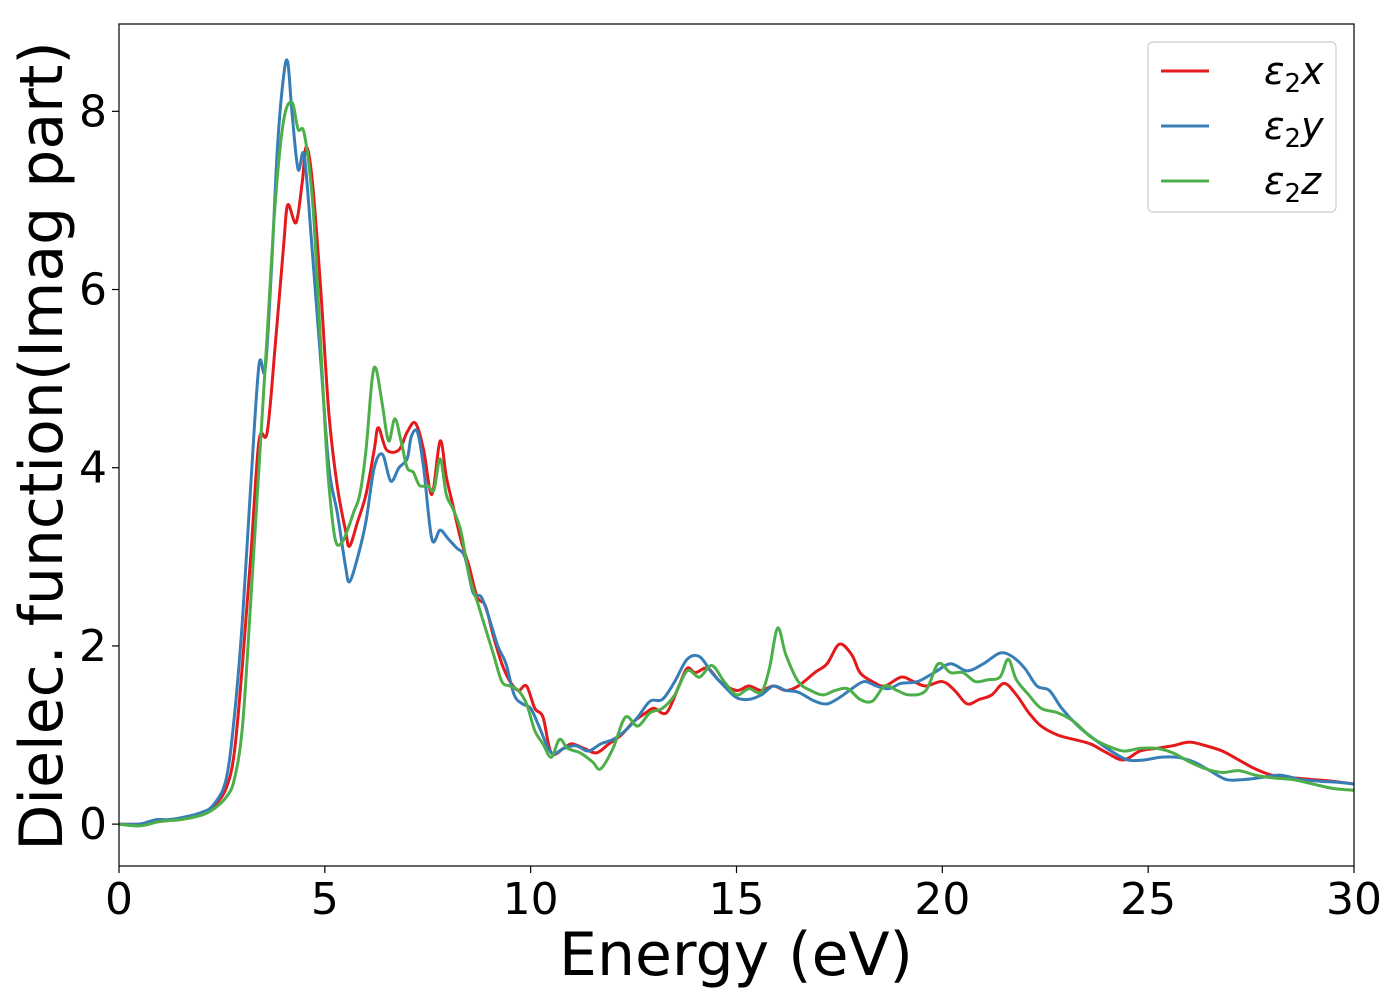 This screenshot has width=1400, height=1000. I want to click on y-tick-label: 2, so click(93, 646).